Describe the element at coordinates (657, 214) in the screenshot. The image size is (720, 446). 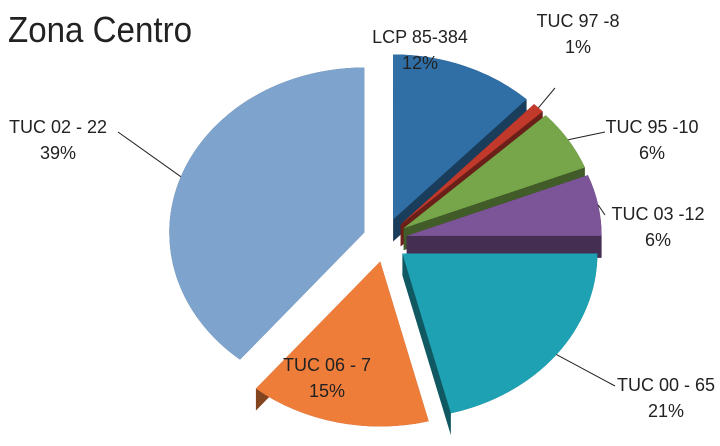
I see `slice-label: TUC 03 -12` at that location.